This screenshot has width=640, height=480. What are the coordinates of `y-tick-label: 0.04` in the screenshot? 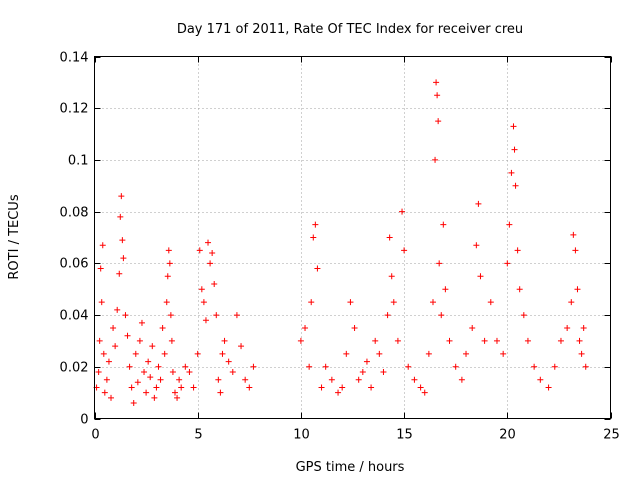 It's located at (74, 316).